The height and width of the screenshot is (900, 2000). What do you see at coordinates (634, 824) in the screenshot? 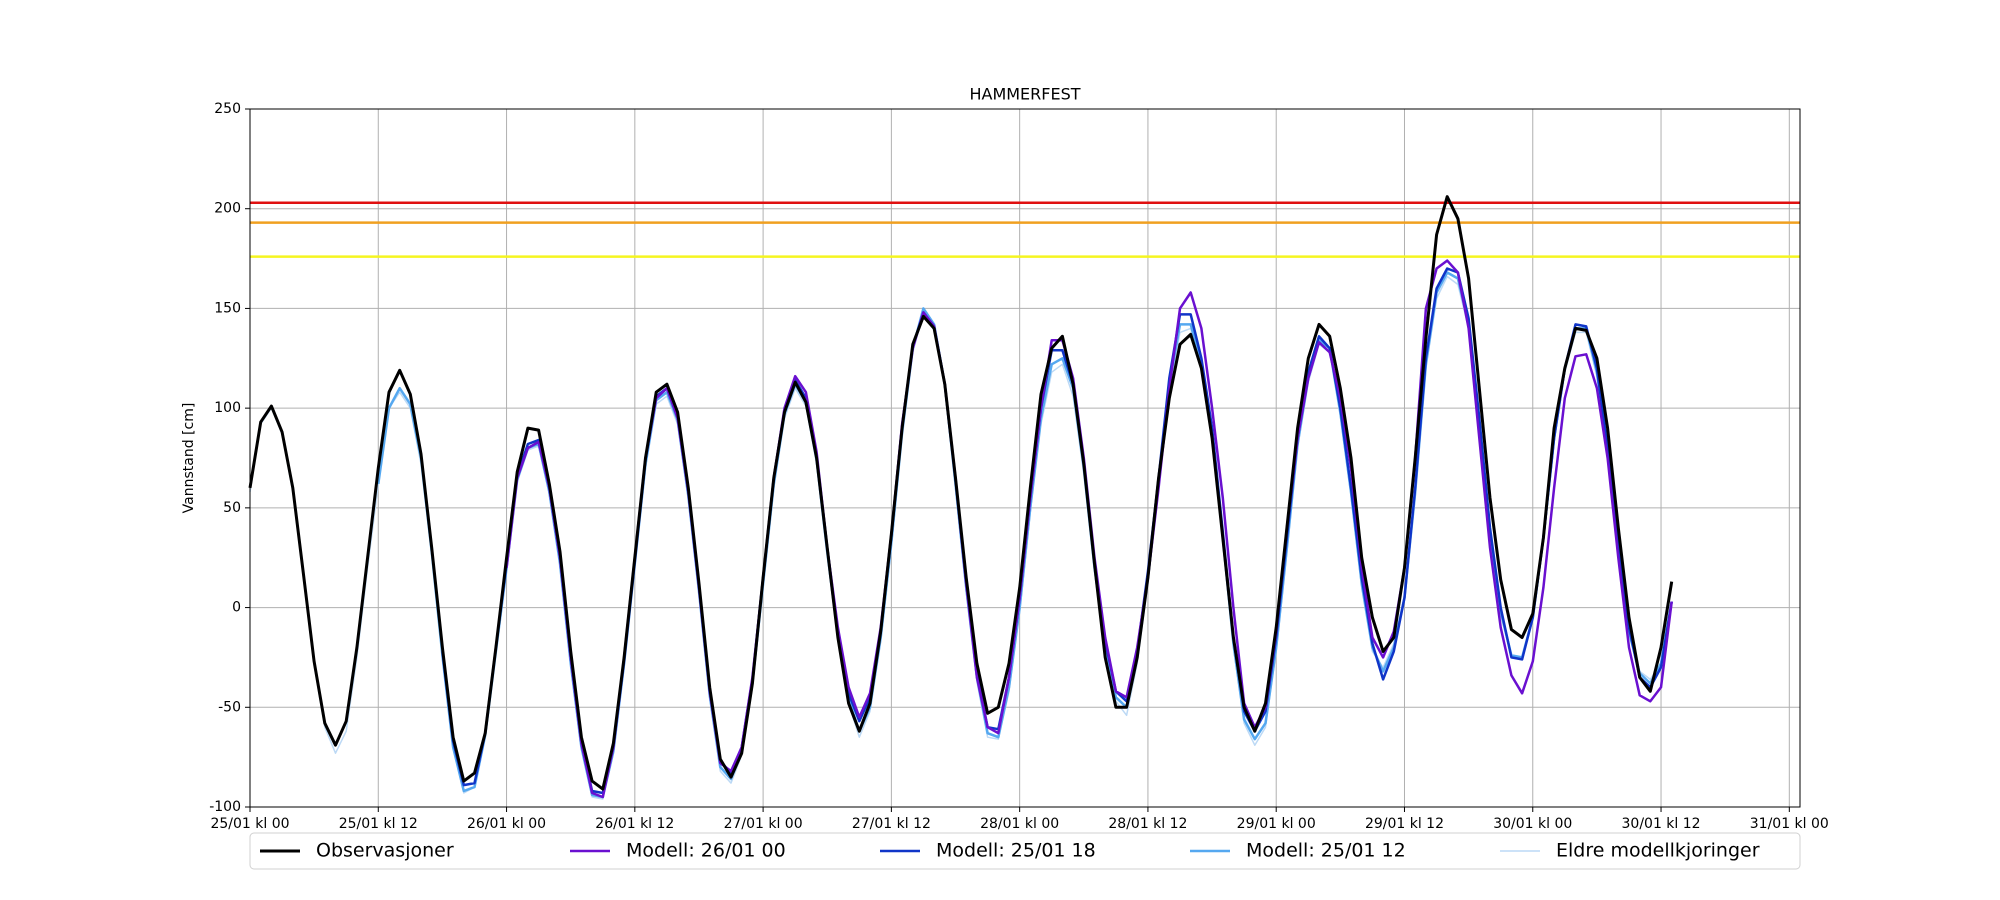
I see `x-tick-label: 26/01 kl 12` at bounding box center [634, 824].